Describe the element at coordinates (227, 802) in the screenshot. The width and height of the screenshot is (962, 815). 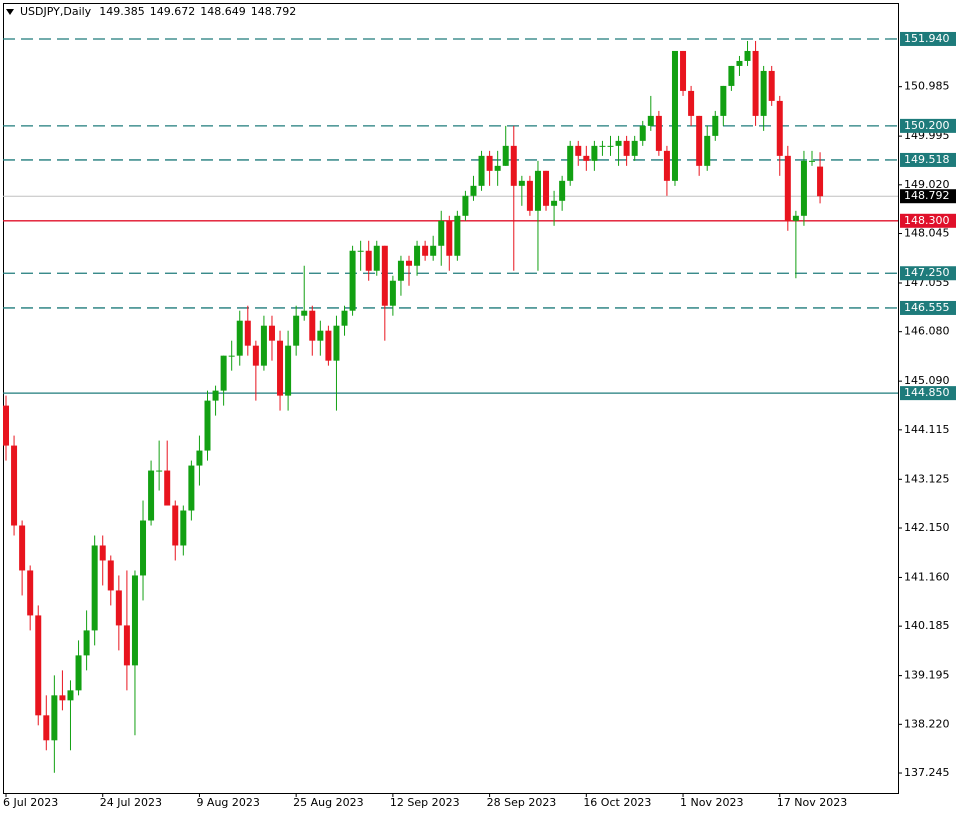
I see `x-tick-label: 9 Aug 2023` at that location.